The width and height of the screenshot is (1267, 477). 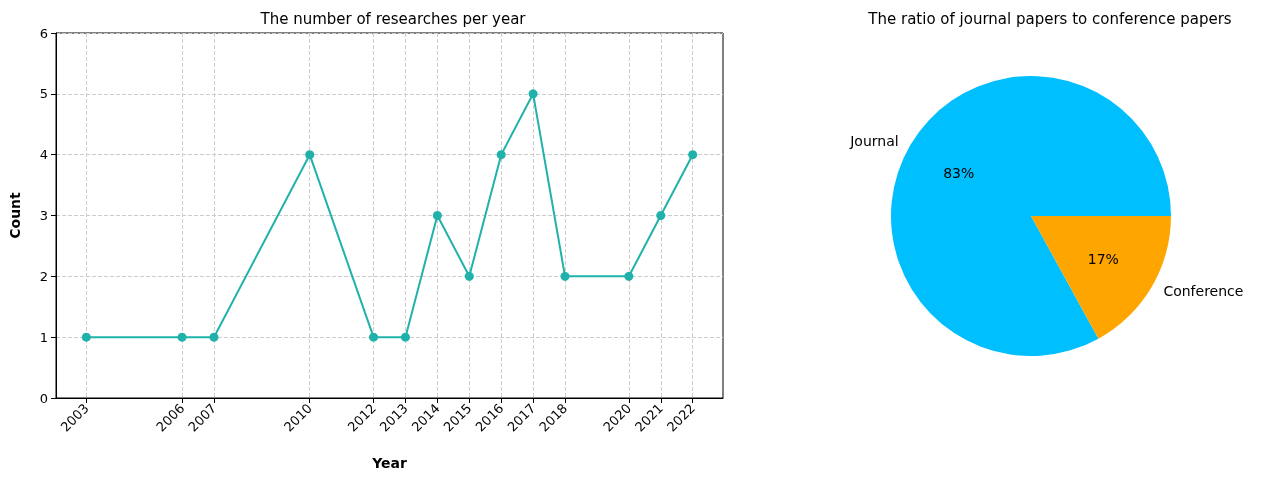 What do you see at coordinates (43, 276) in the screenshot?
I see `y-tick-label: 2` at bounding box center [43, 276].